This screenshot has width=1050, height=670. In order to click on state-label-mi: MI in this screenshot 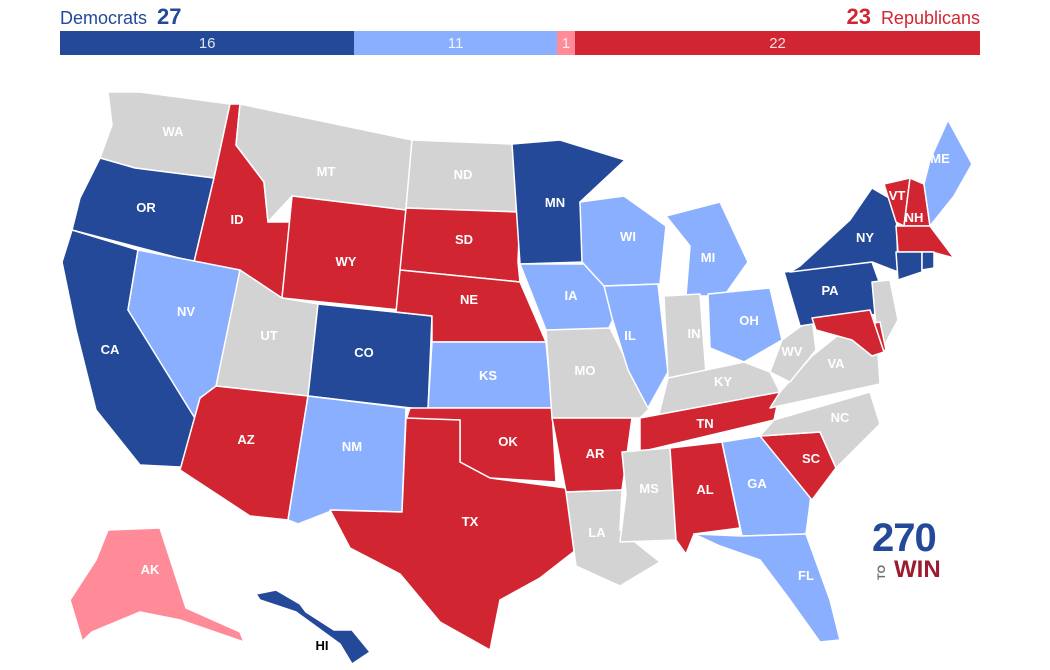, I will do `click(708, 257)`.